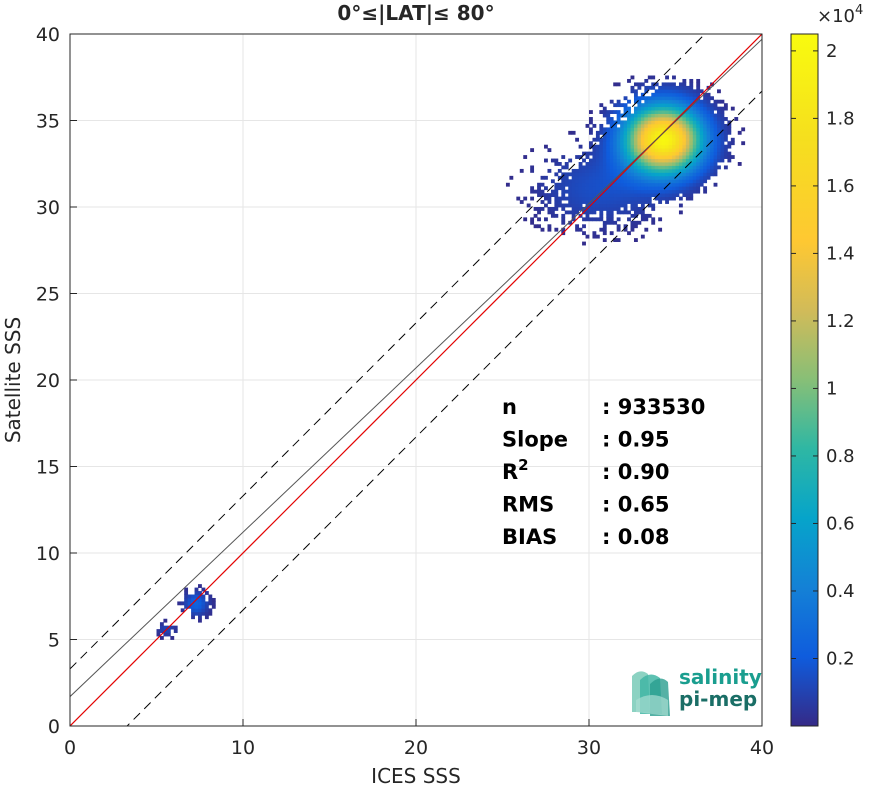 The height and width of the screenshot is (788, 873). What do you see at coordinates (243, 748) in the screenshot?
I see `x-tick-label: 10` at bounding box center [243, 748].